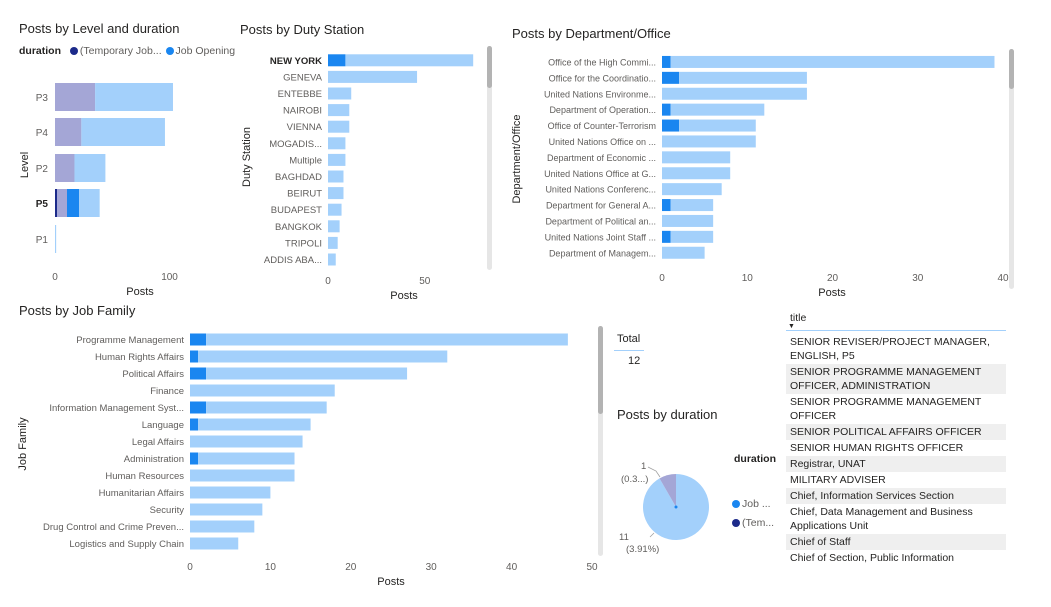 The width and height of the screenshot is (1051, 607). What do you see at coordinates (896, 432) in the screenshot?
I see `table-row: SENIOR POLITICAL AFFAIRS OFFICER` at bounding box center [896, 432].